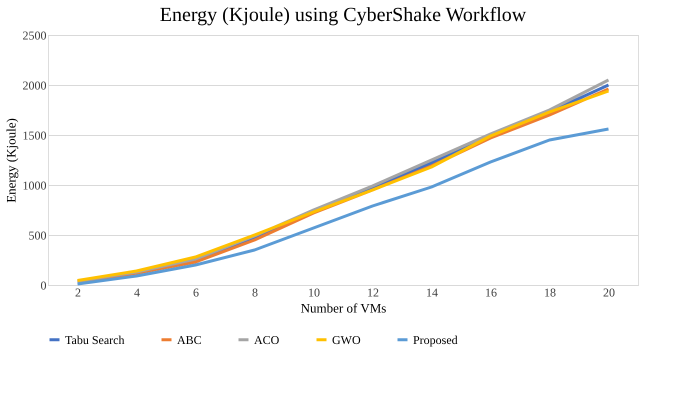 Image resolution: width=698 pixels, height=409 pixels. I want to click on x-tick-label: 8, so click(255, 293).